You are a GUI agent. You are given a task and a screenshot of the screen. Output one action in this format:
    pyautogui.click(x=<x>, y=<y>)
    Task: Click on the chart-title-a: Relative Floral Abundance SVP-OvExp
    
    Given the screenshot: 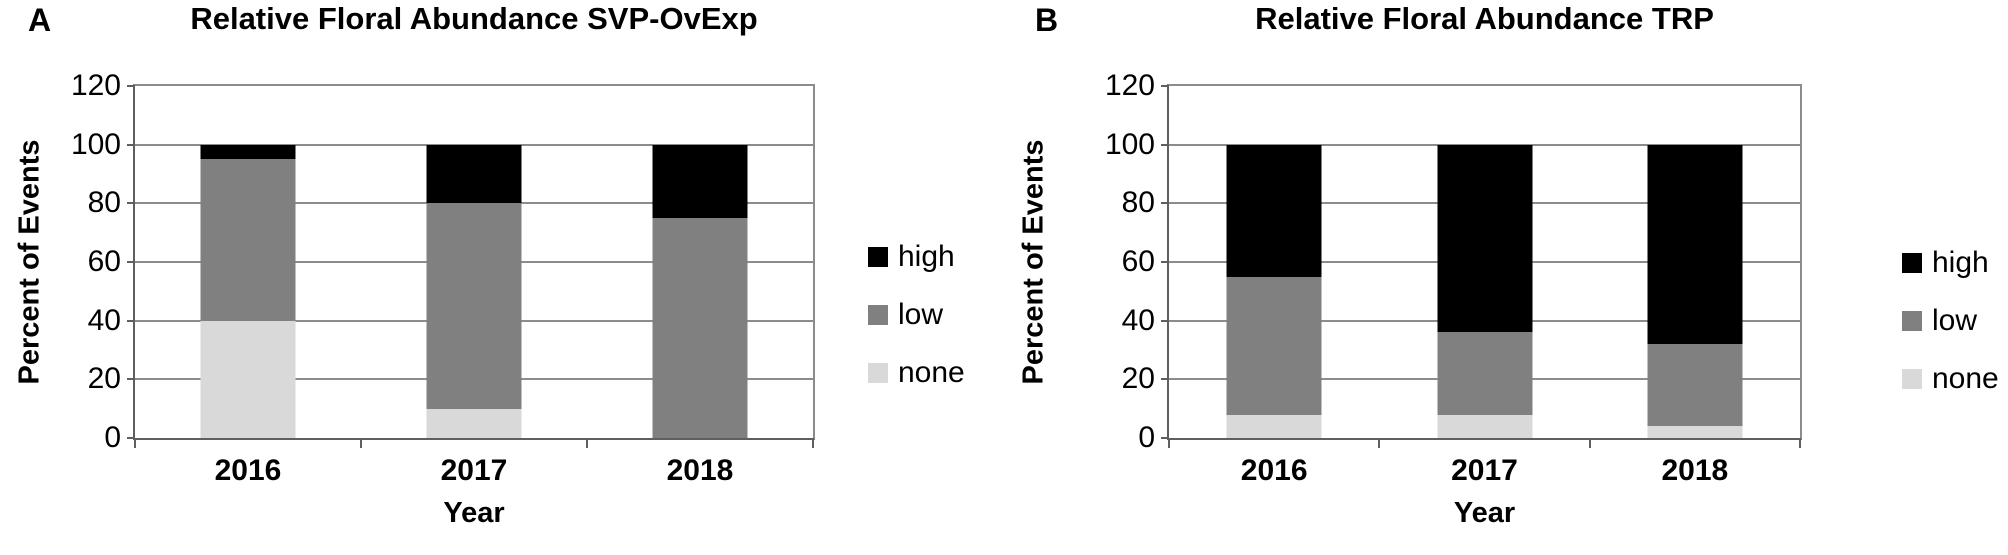 What is the action you would take?
    pyautogui.click(x=474, y=18)
    